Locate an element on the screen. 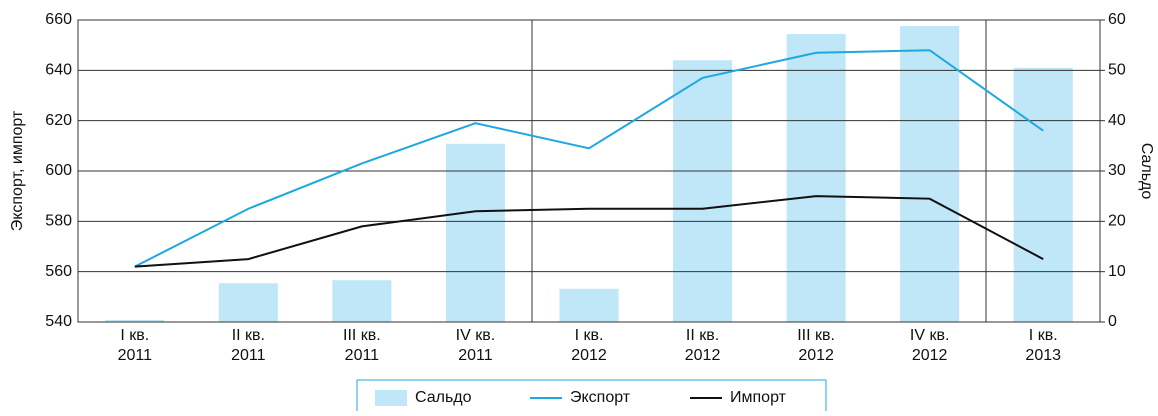  y-tick-label: 560 is located at coordinates (58, 271).